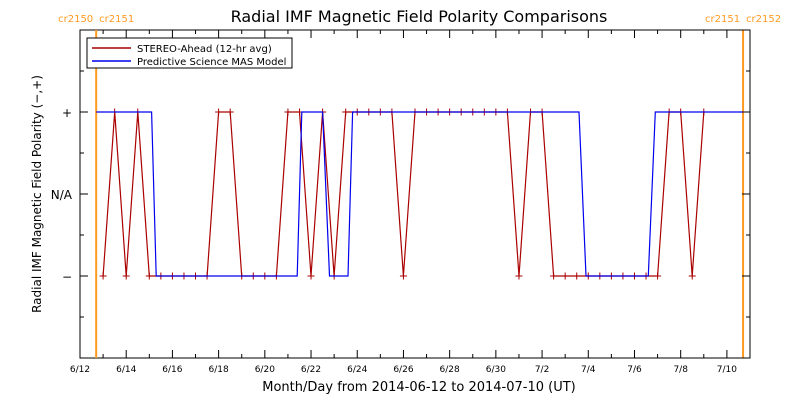 This screenshot has height=400, width=800. Describe the element at coordinates (37, 194) in the screenshot. I see `y-axis-label: Radial IMF Magnetic Field Polarity (−,+)` at that location.